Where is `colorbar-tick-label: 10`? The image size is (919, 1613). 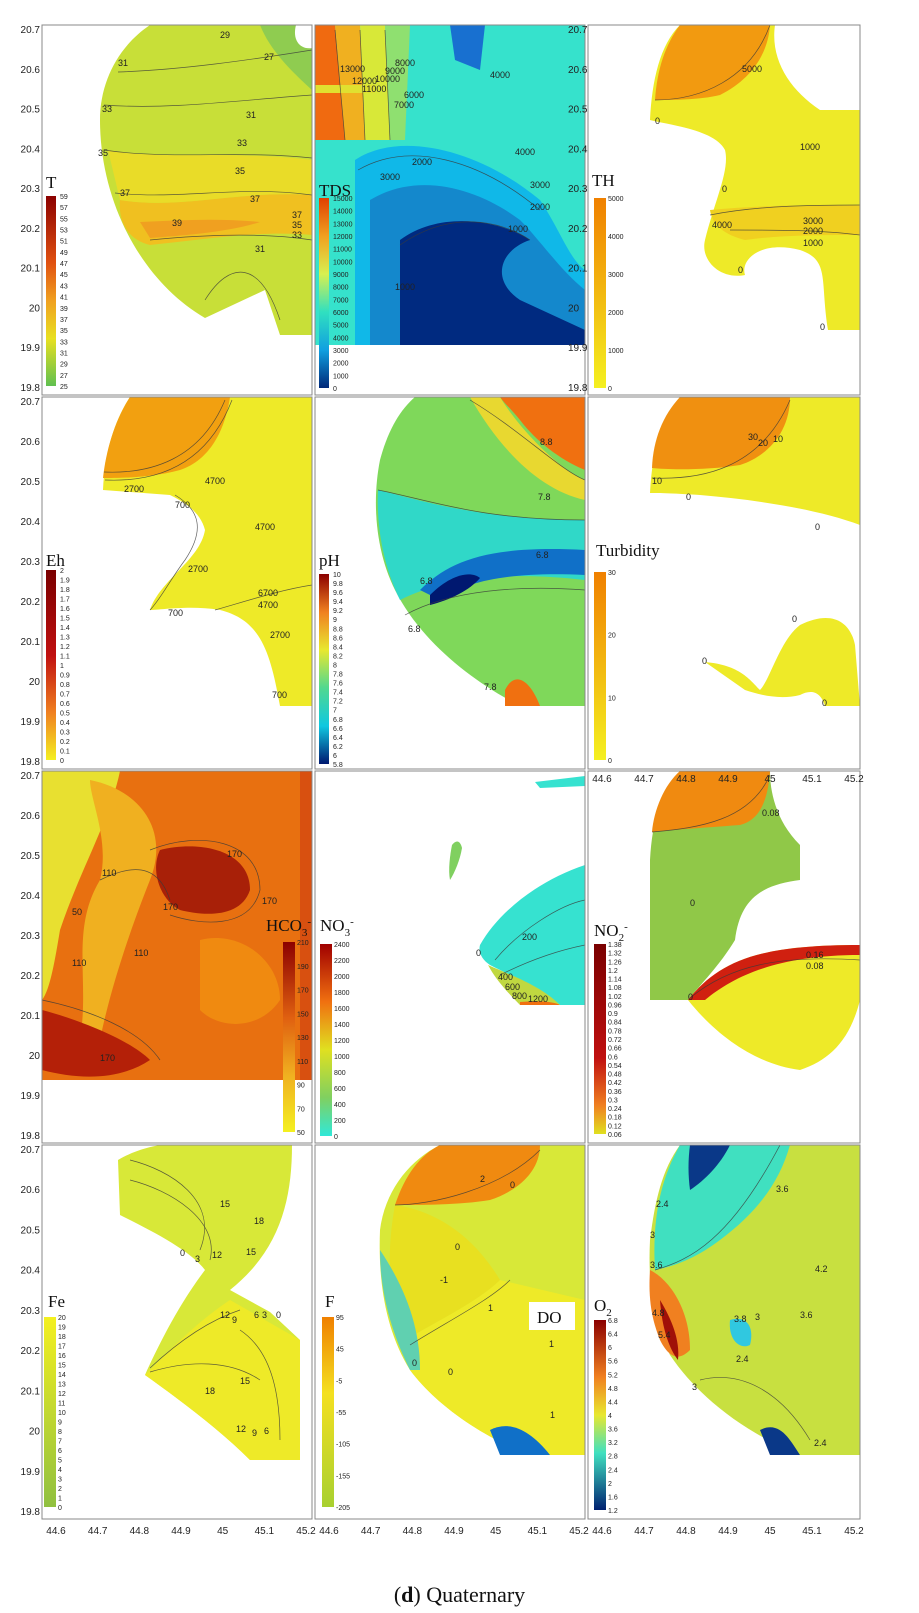 colorbar-tick-label: 10 is located at coordinates (337, 575).